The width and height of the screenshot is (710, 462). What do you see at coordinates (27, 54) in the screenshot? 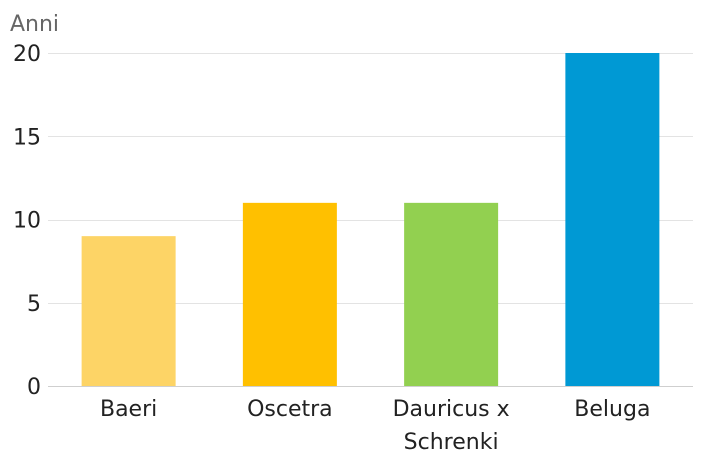
I see `y-tick-label: 20` at bounding box center [27, 54].